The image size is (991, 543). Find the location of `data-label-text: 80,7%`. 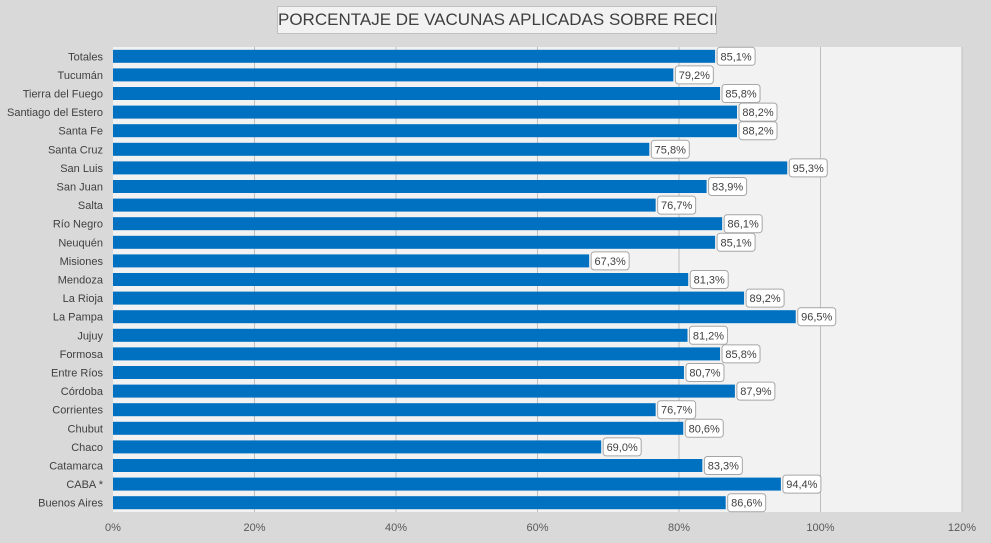

data-label-text: 80,7% is located at coordinates (704, 374).